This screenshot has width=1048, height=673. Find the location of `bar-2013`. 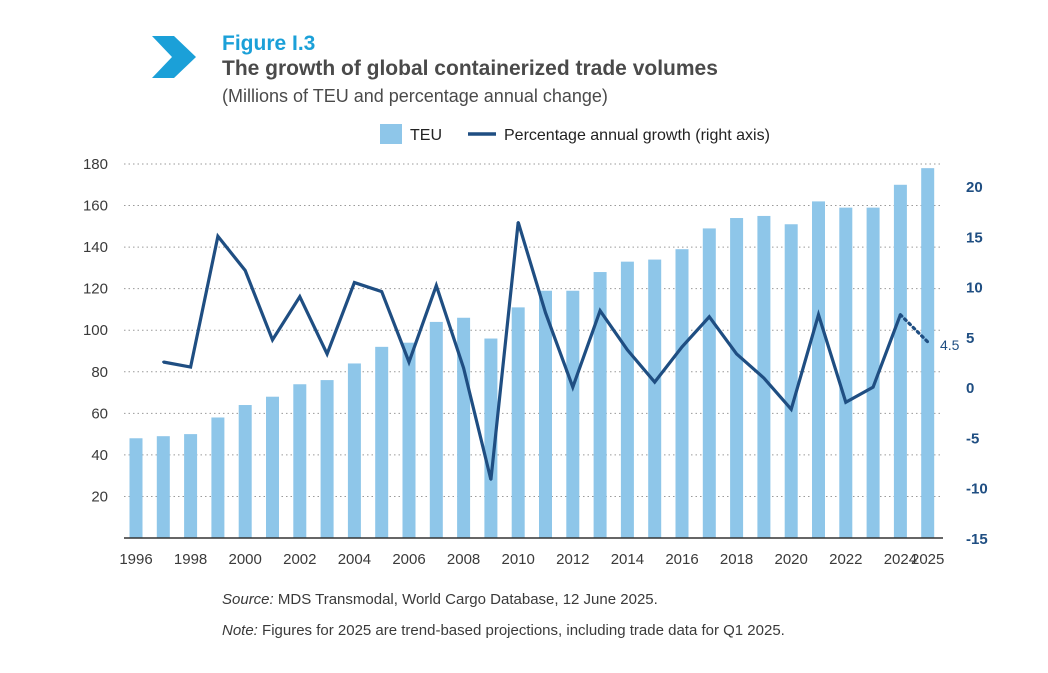

bar-2013 is located at coordinates (600, 405).